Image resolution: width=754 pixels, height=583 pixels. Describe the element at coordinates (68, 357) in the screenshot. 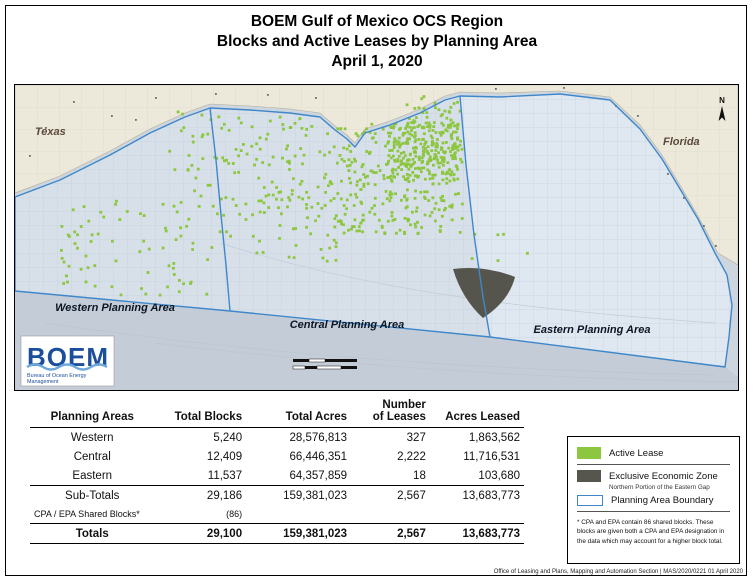

I see `boem-logo-text: BOEM` at that location.